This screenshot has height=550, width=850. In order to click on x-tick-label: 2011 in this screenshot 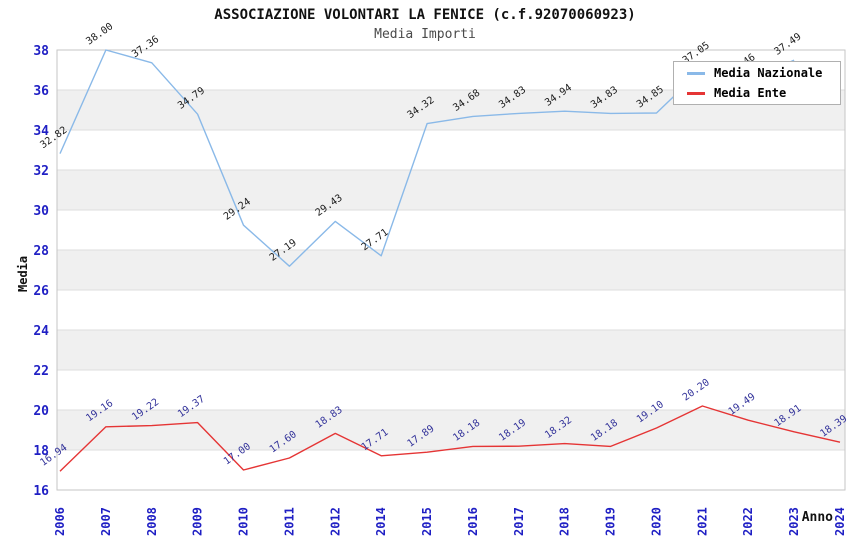, I will do `click(289, 521)`.